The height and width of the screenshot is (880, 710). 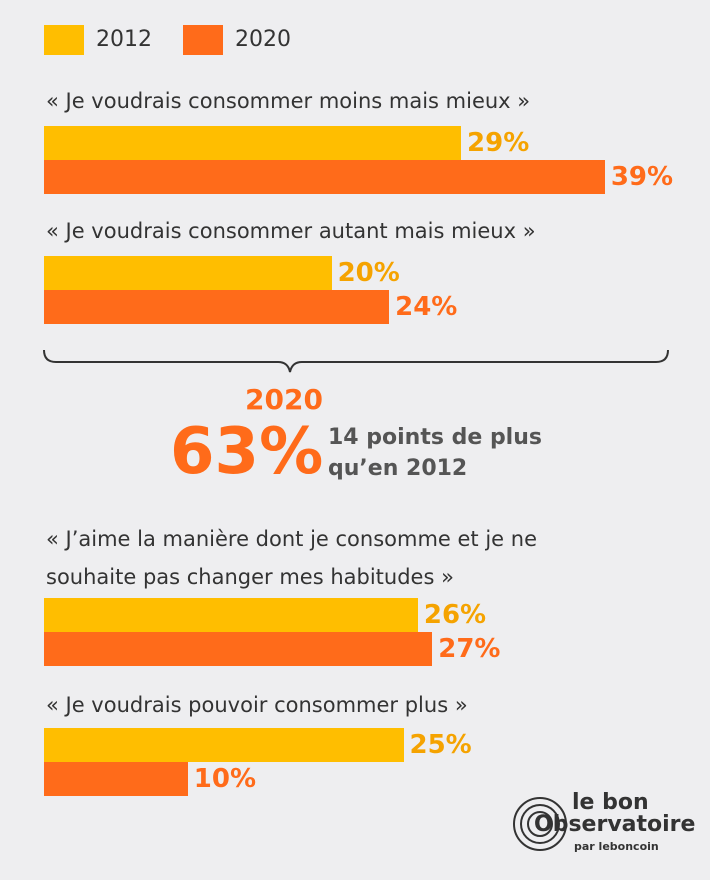 I want to click on logo-line2: Observatoire, so click(x=615, y=824).